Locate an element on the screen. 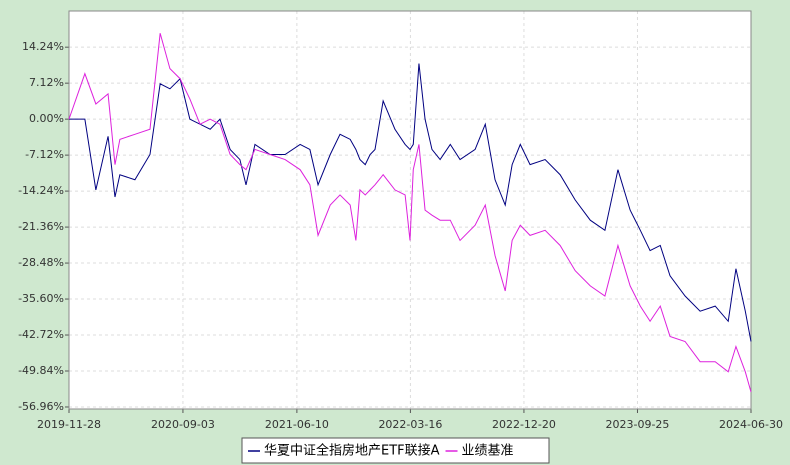 This screenshot has width=790, height=465. y-tick-label: -14.24% is located at coordinates (41, 190).